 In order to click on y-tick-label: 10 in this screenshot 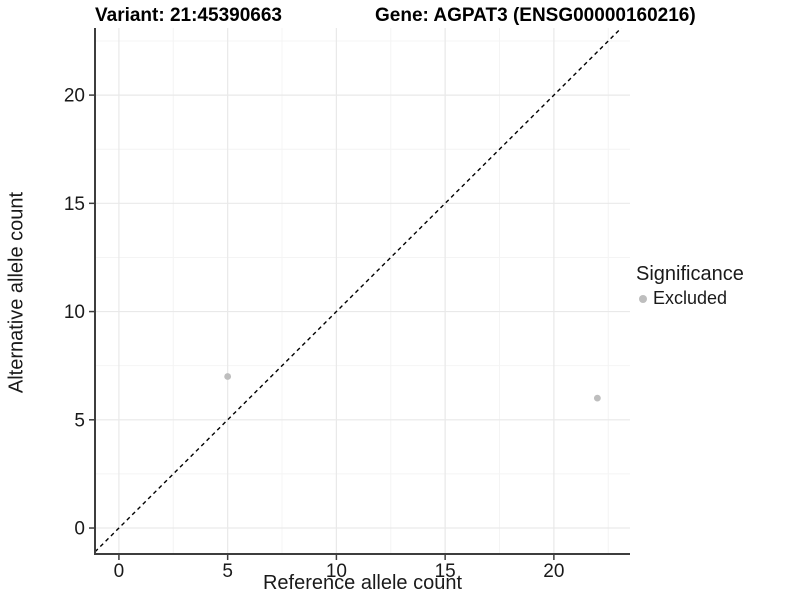, I will do `click(74, 312)`.